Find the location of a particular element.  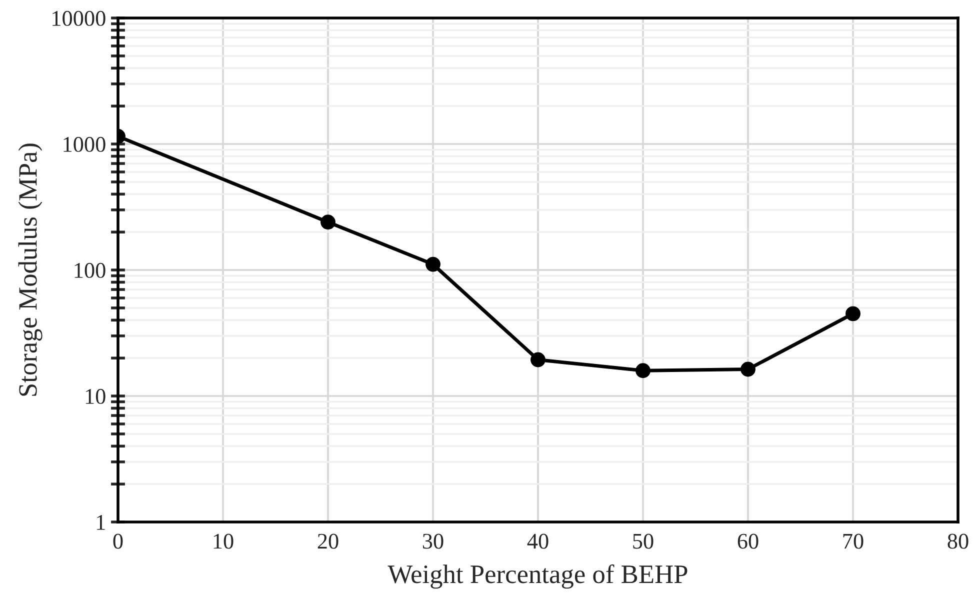

y-tick-label: 1 is located at coordinates (101, 522).